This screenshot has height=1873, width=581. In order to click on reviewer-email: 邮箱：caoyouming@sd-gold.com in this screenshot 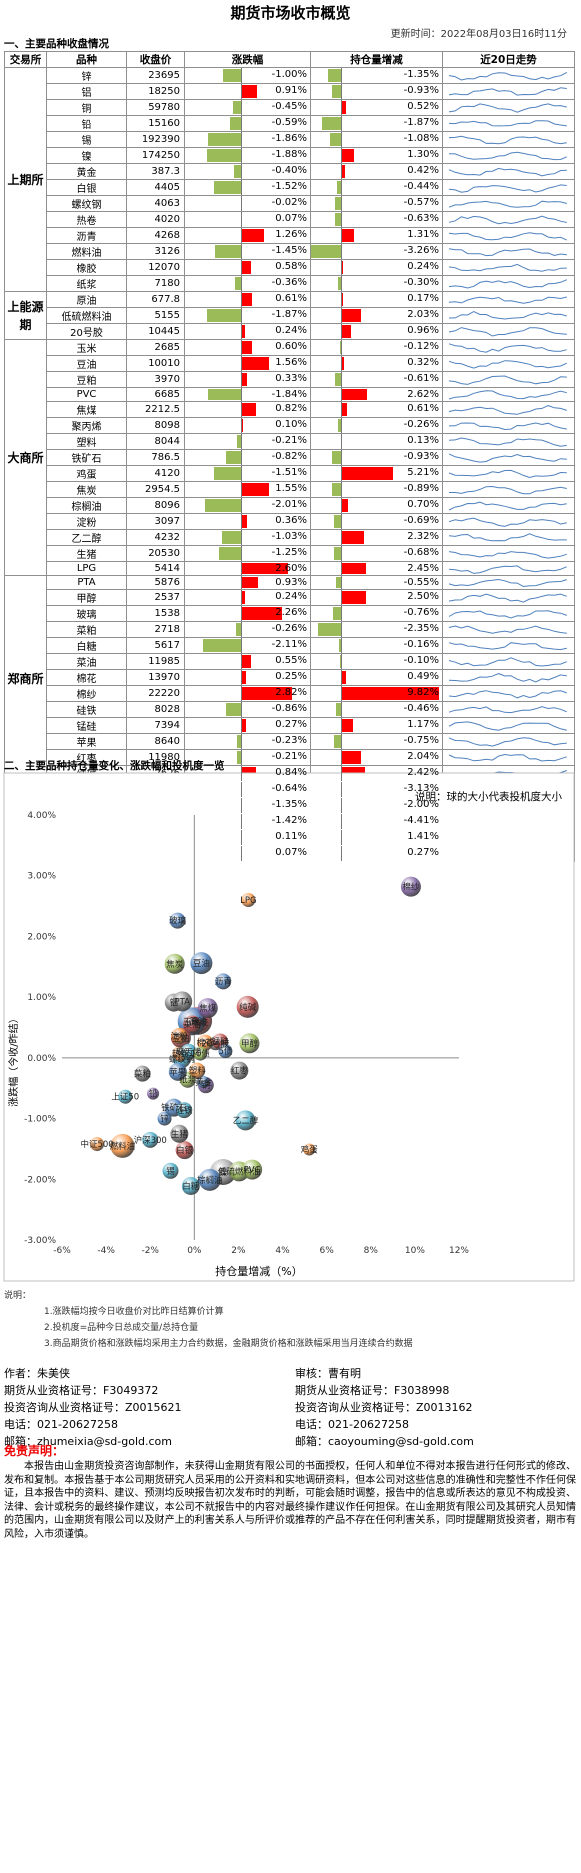, I will do `click(384, 1441)`.